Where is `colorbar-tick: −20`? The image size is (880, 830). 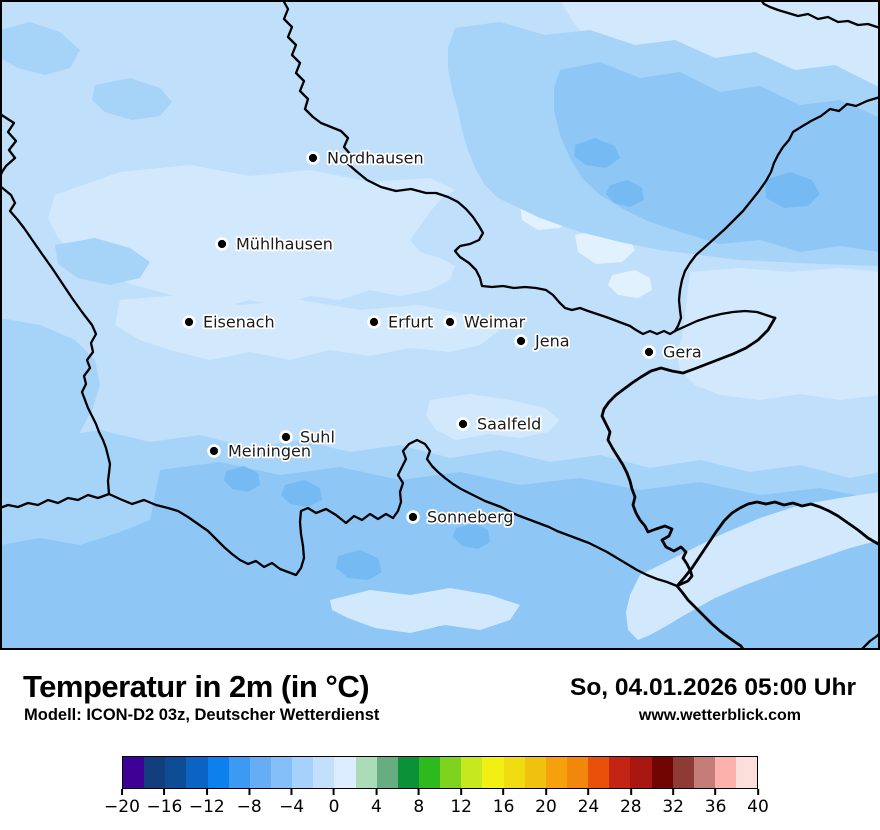
colorbar-tick: −20 is located at coordinates (122, 803).